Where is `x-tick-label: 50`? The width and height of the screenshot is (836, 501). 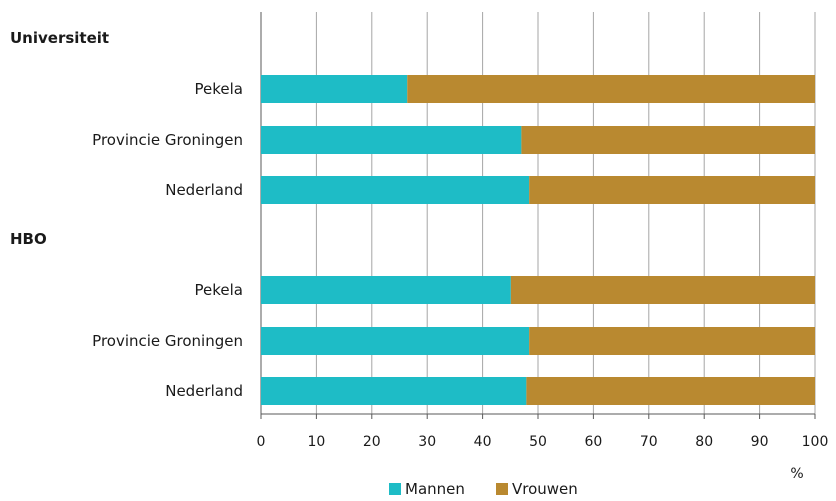 x-tick-label: 50 is located at coordinates (538, 442).